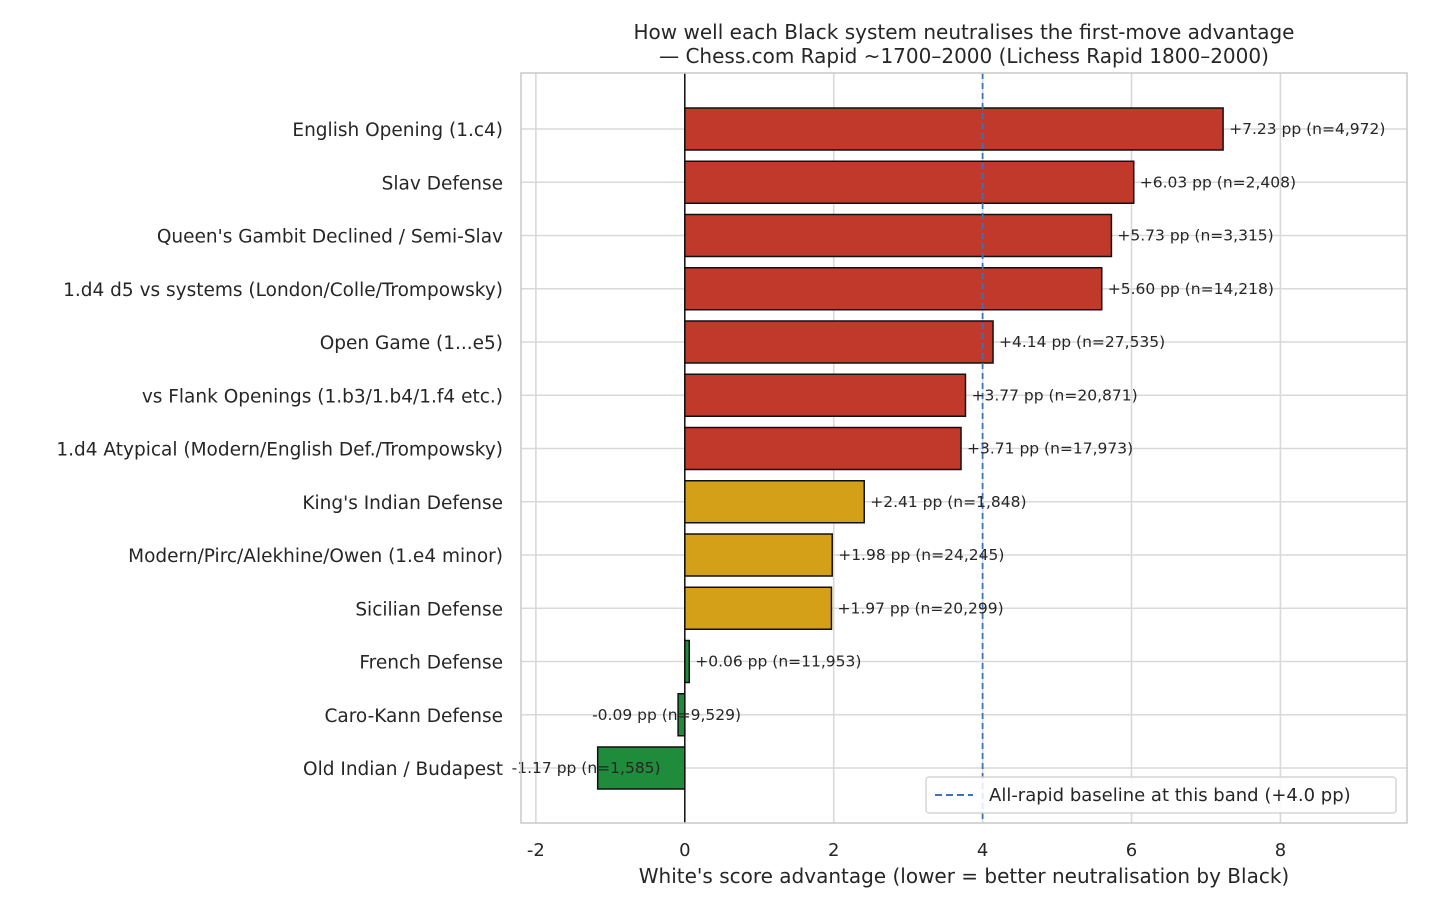 The image size is (1430, 910). I want to click on y-tick-label: English Opening (1.c4), so click(397, 130).